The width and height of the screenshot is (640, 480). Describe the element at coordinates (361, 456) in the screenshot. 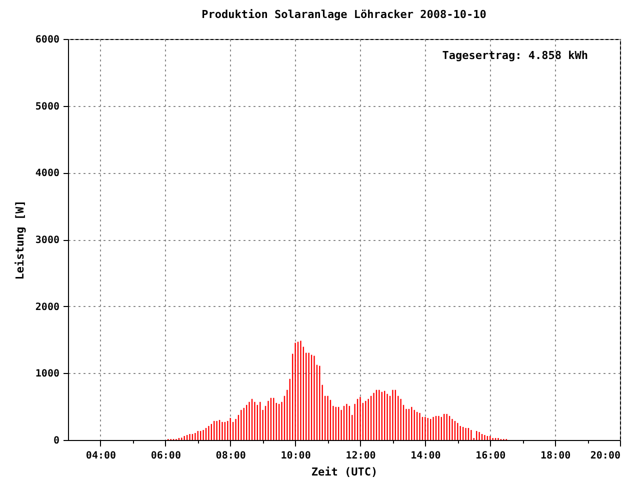

I see `x-tick-label: 12:00` at that location.